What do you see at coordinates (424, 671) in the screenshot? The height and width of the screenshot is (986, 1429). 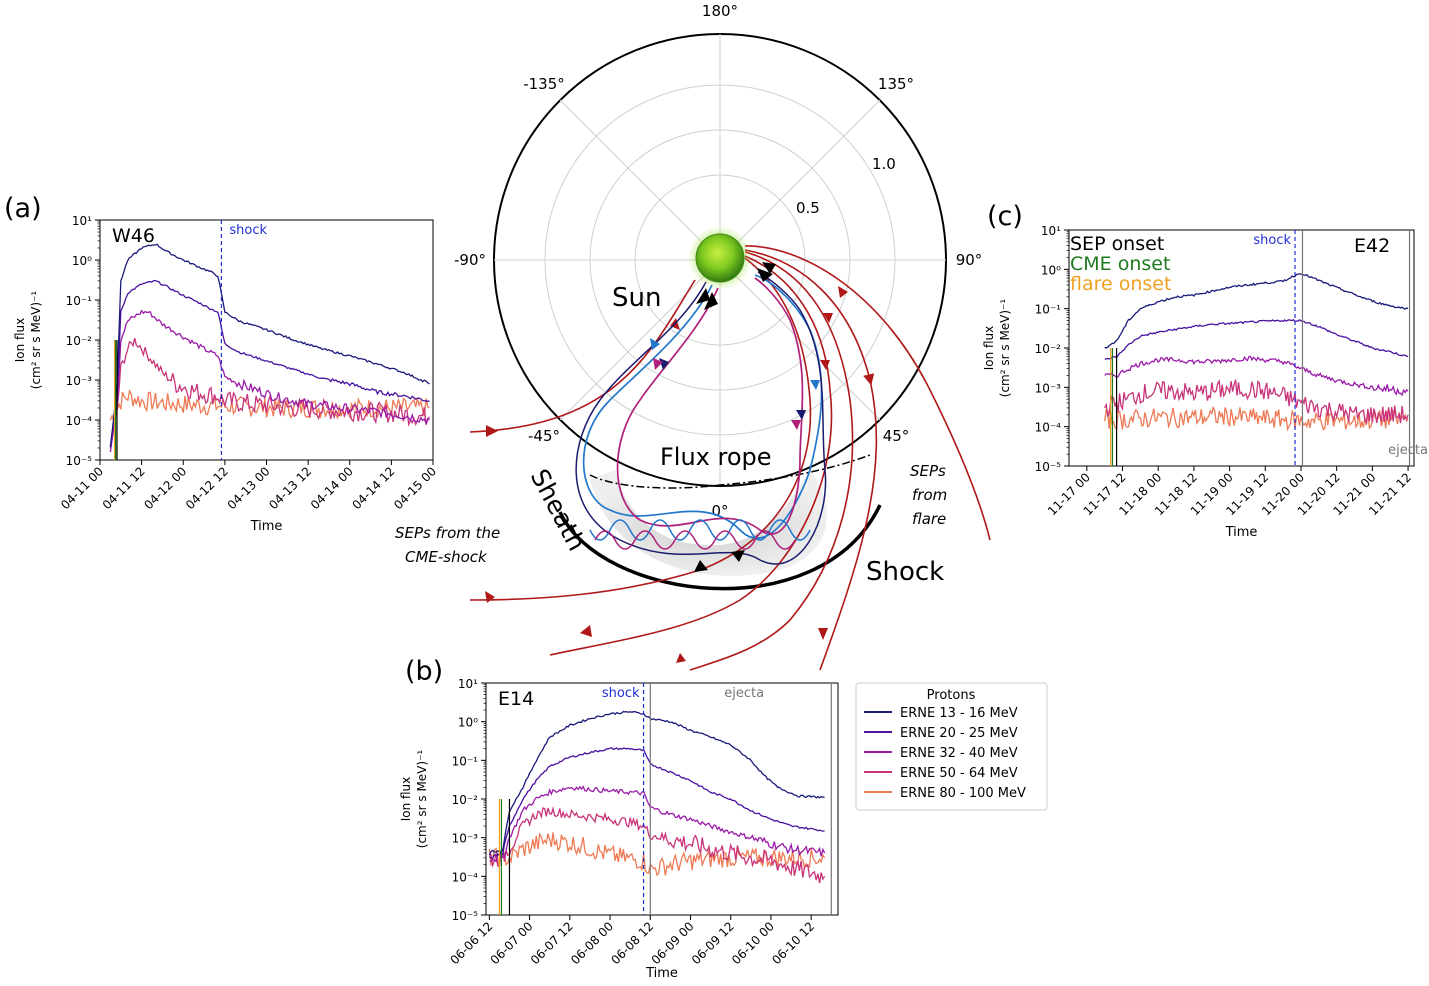 I see `panel-label-b: (b)` at bounding box center [424, 671].